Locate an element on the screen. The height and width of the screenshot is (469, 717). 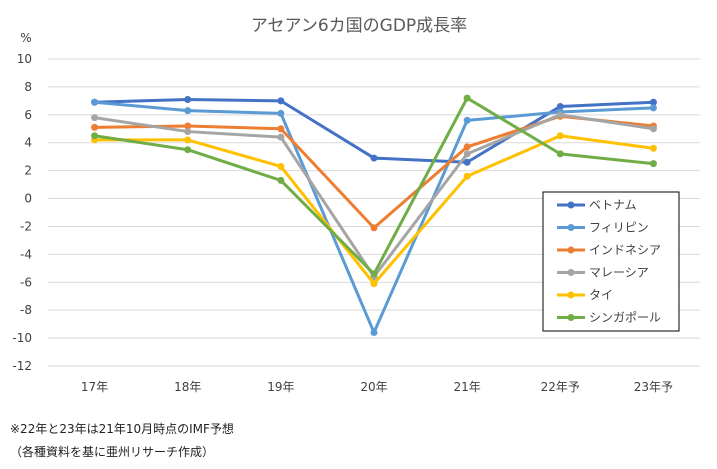
legend-entry: インドネシア is located at coordinates (609, 250).